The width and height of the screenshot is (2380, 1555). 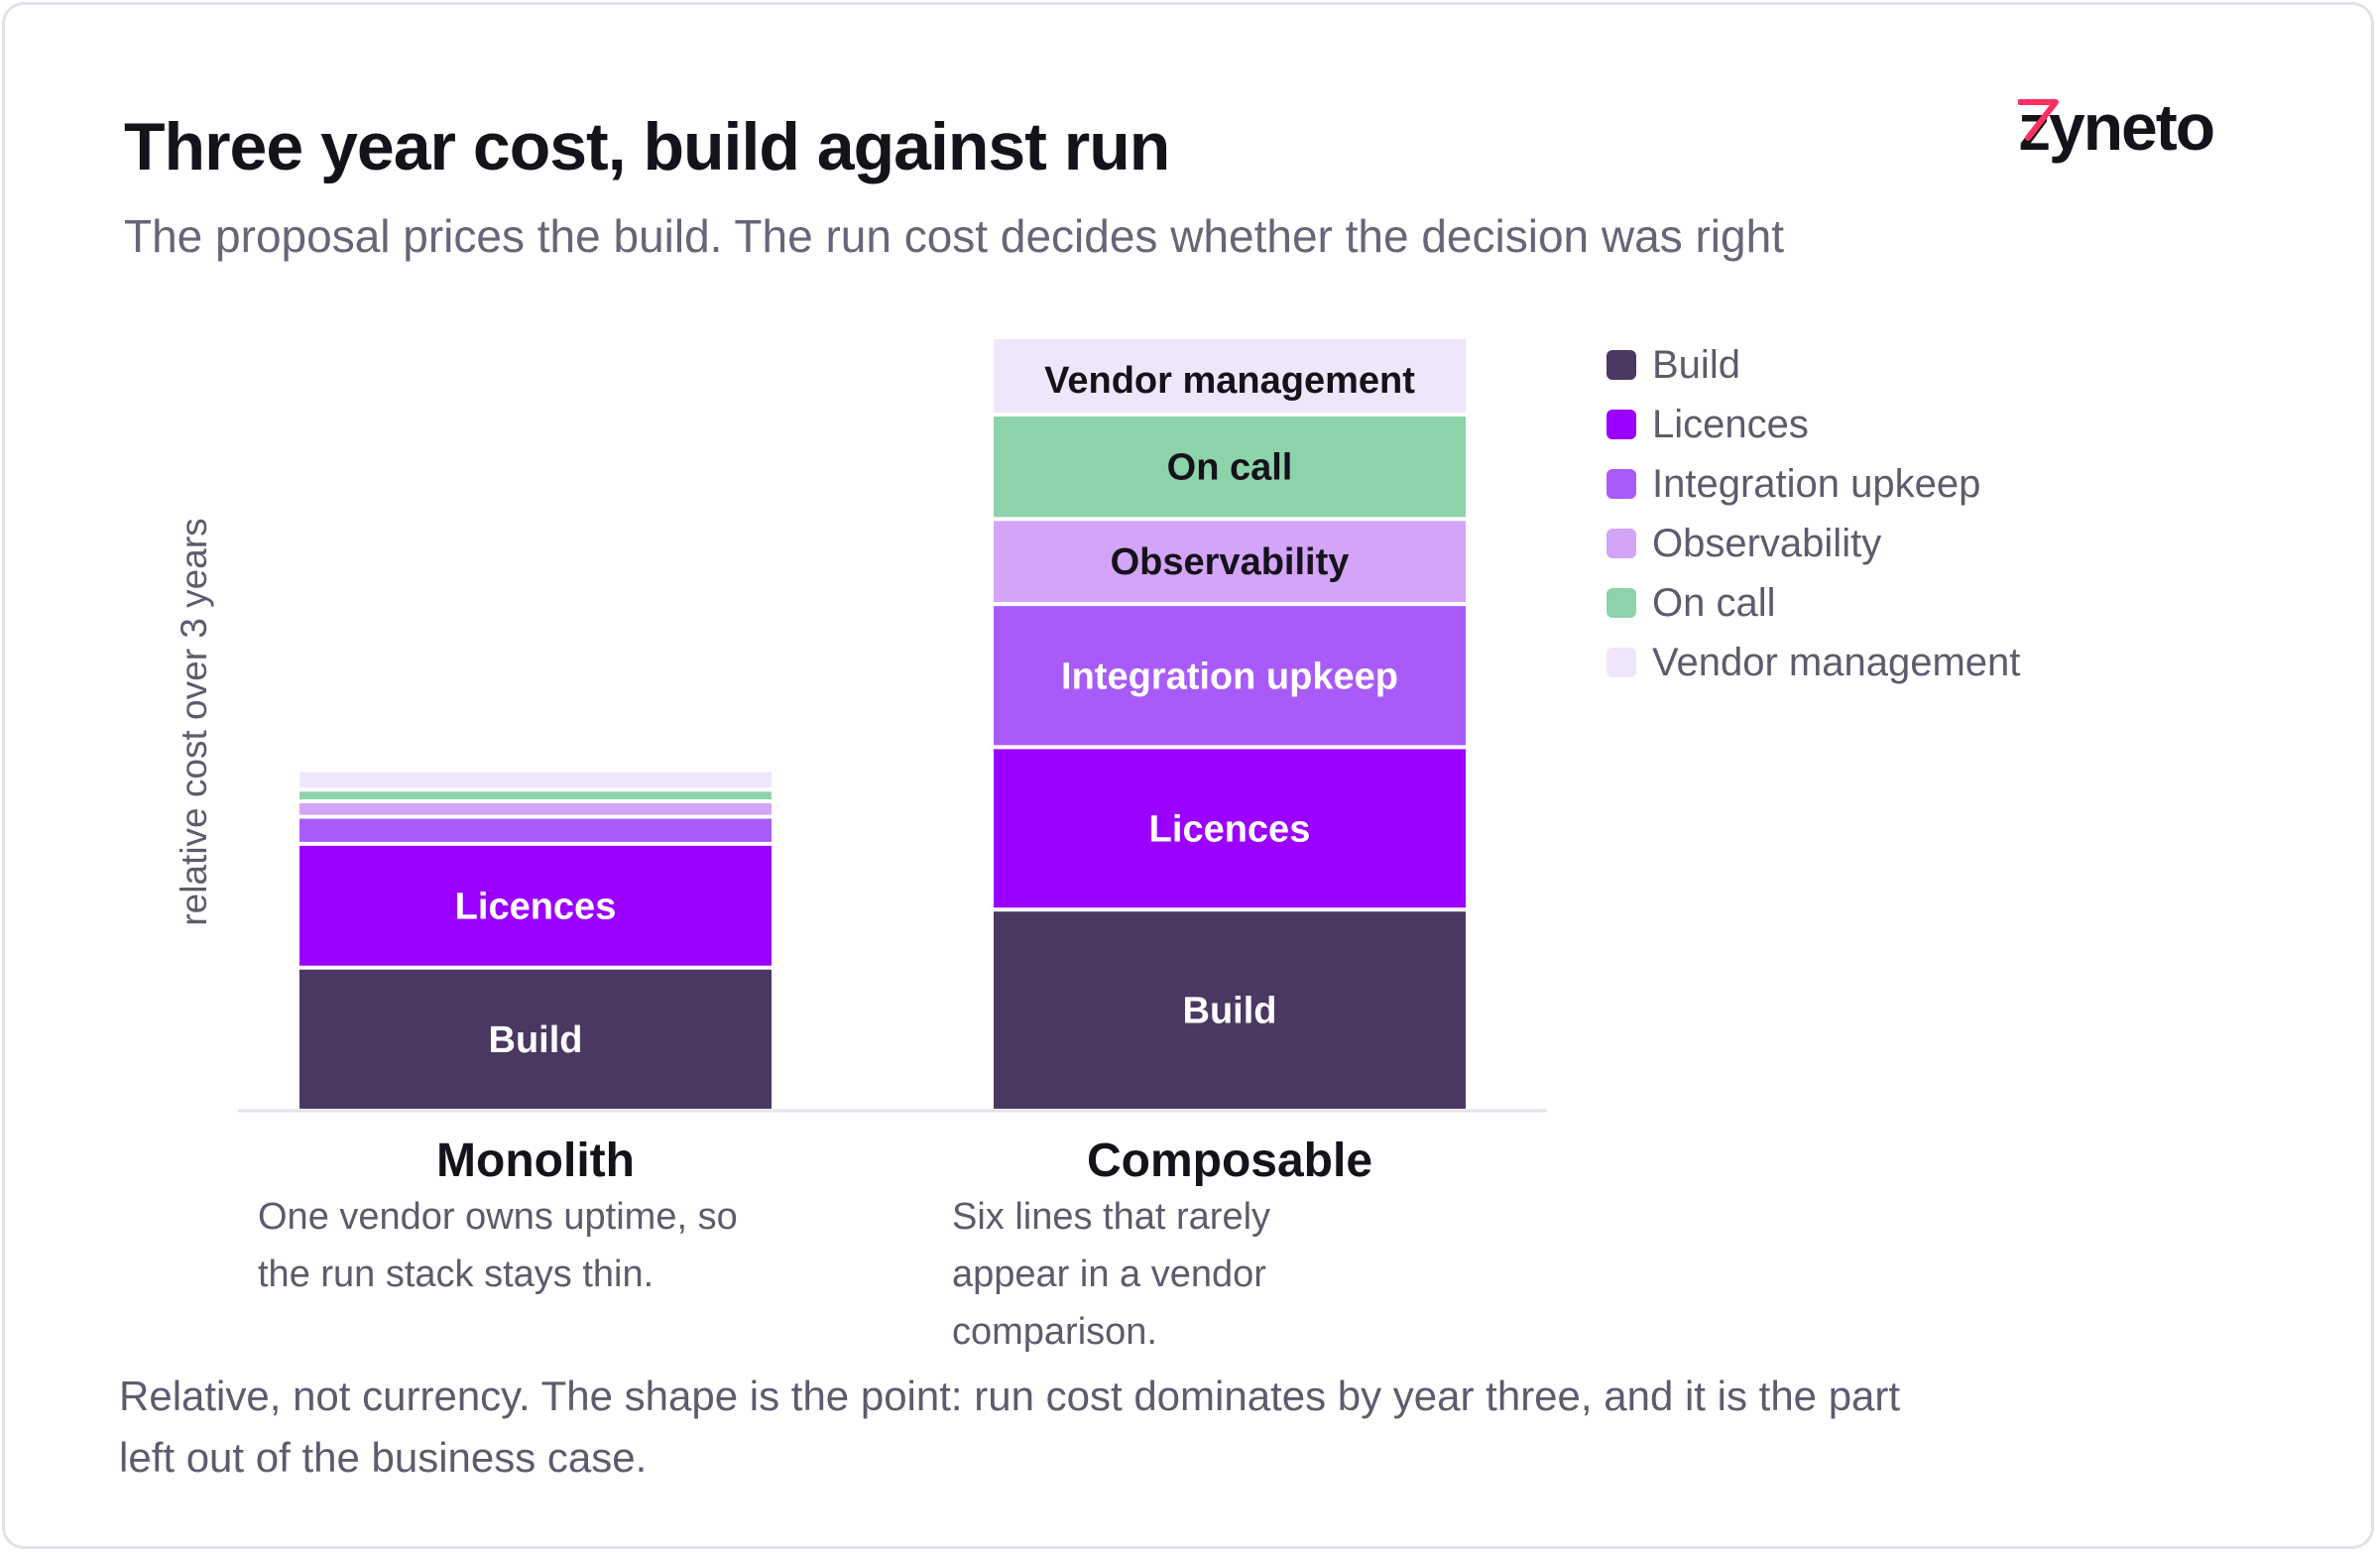 What do you see at coordinates (1696, 364) in the screenshot?
I see `legend-label-build: Build` at bounding box center [1696, 364].